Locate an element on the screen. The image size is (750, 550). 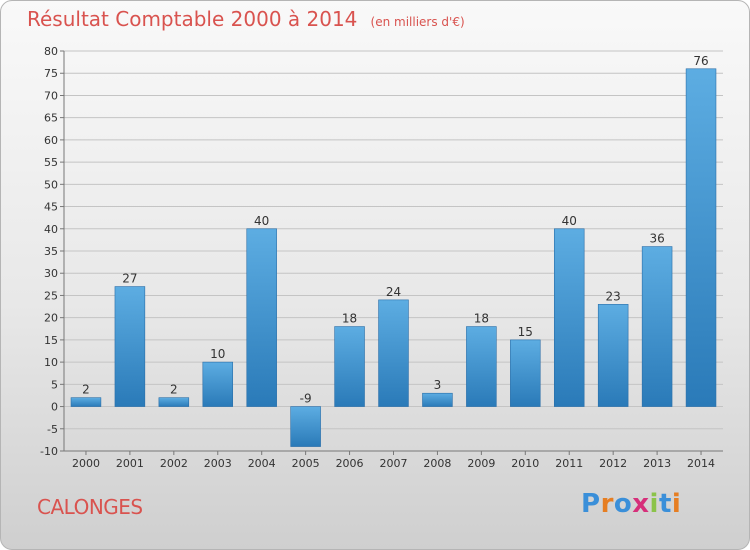
y-tick-label: 80 is located at coordinates (51, 51).